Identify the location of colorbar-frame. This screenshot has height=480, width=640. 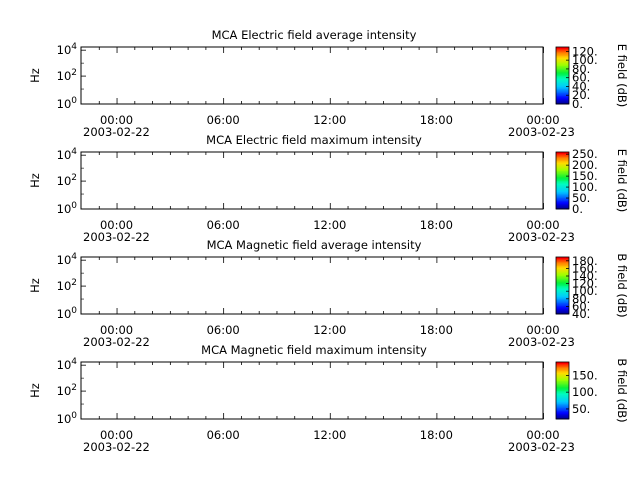
(562, 285).